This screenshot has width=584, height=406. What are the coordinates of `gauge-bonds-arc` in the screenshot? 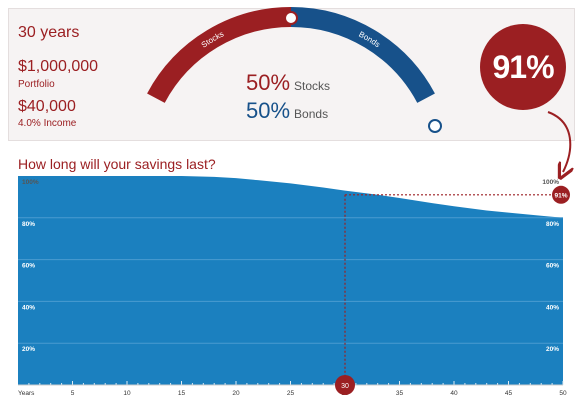 It's located at (362, 55).